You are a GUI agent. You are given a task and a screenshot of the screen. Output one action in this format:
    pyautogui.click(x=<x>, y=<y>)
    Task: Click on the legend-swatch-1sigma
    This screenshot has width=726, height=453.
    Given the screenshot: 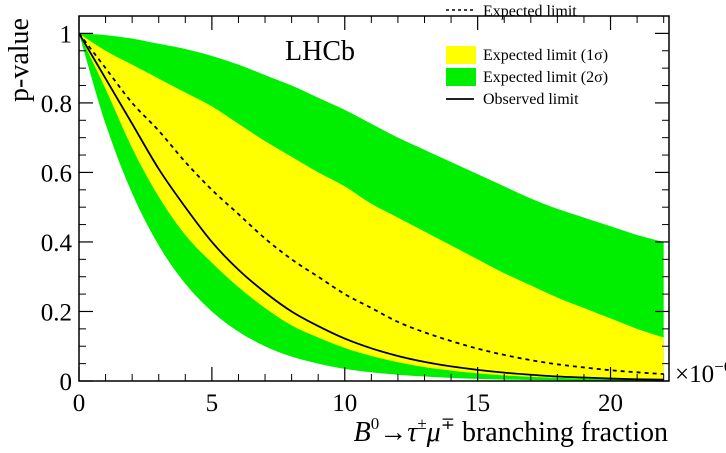 What is the action you would take?
    pyautogui.click(x=461, y=55)
    